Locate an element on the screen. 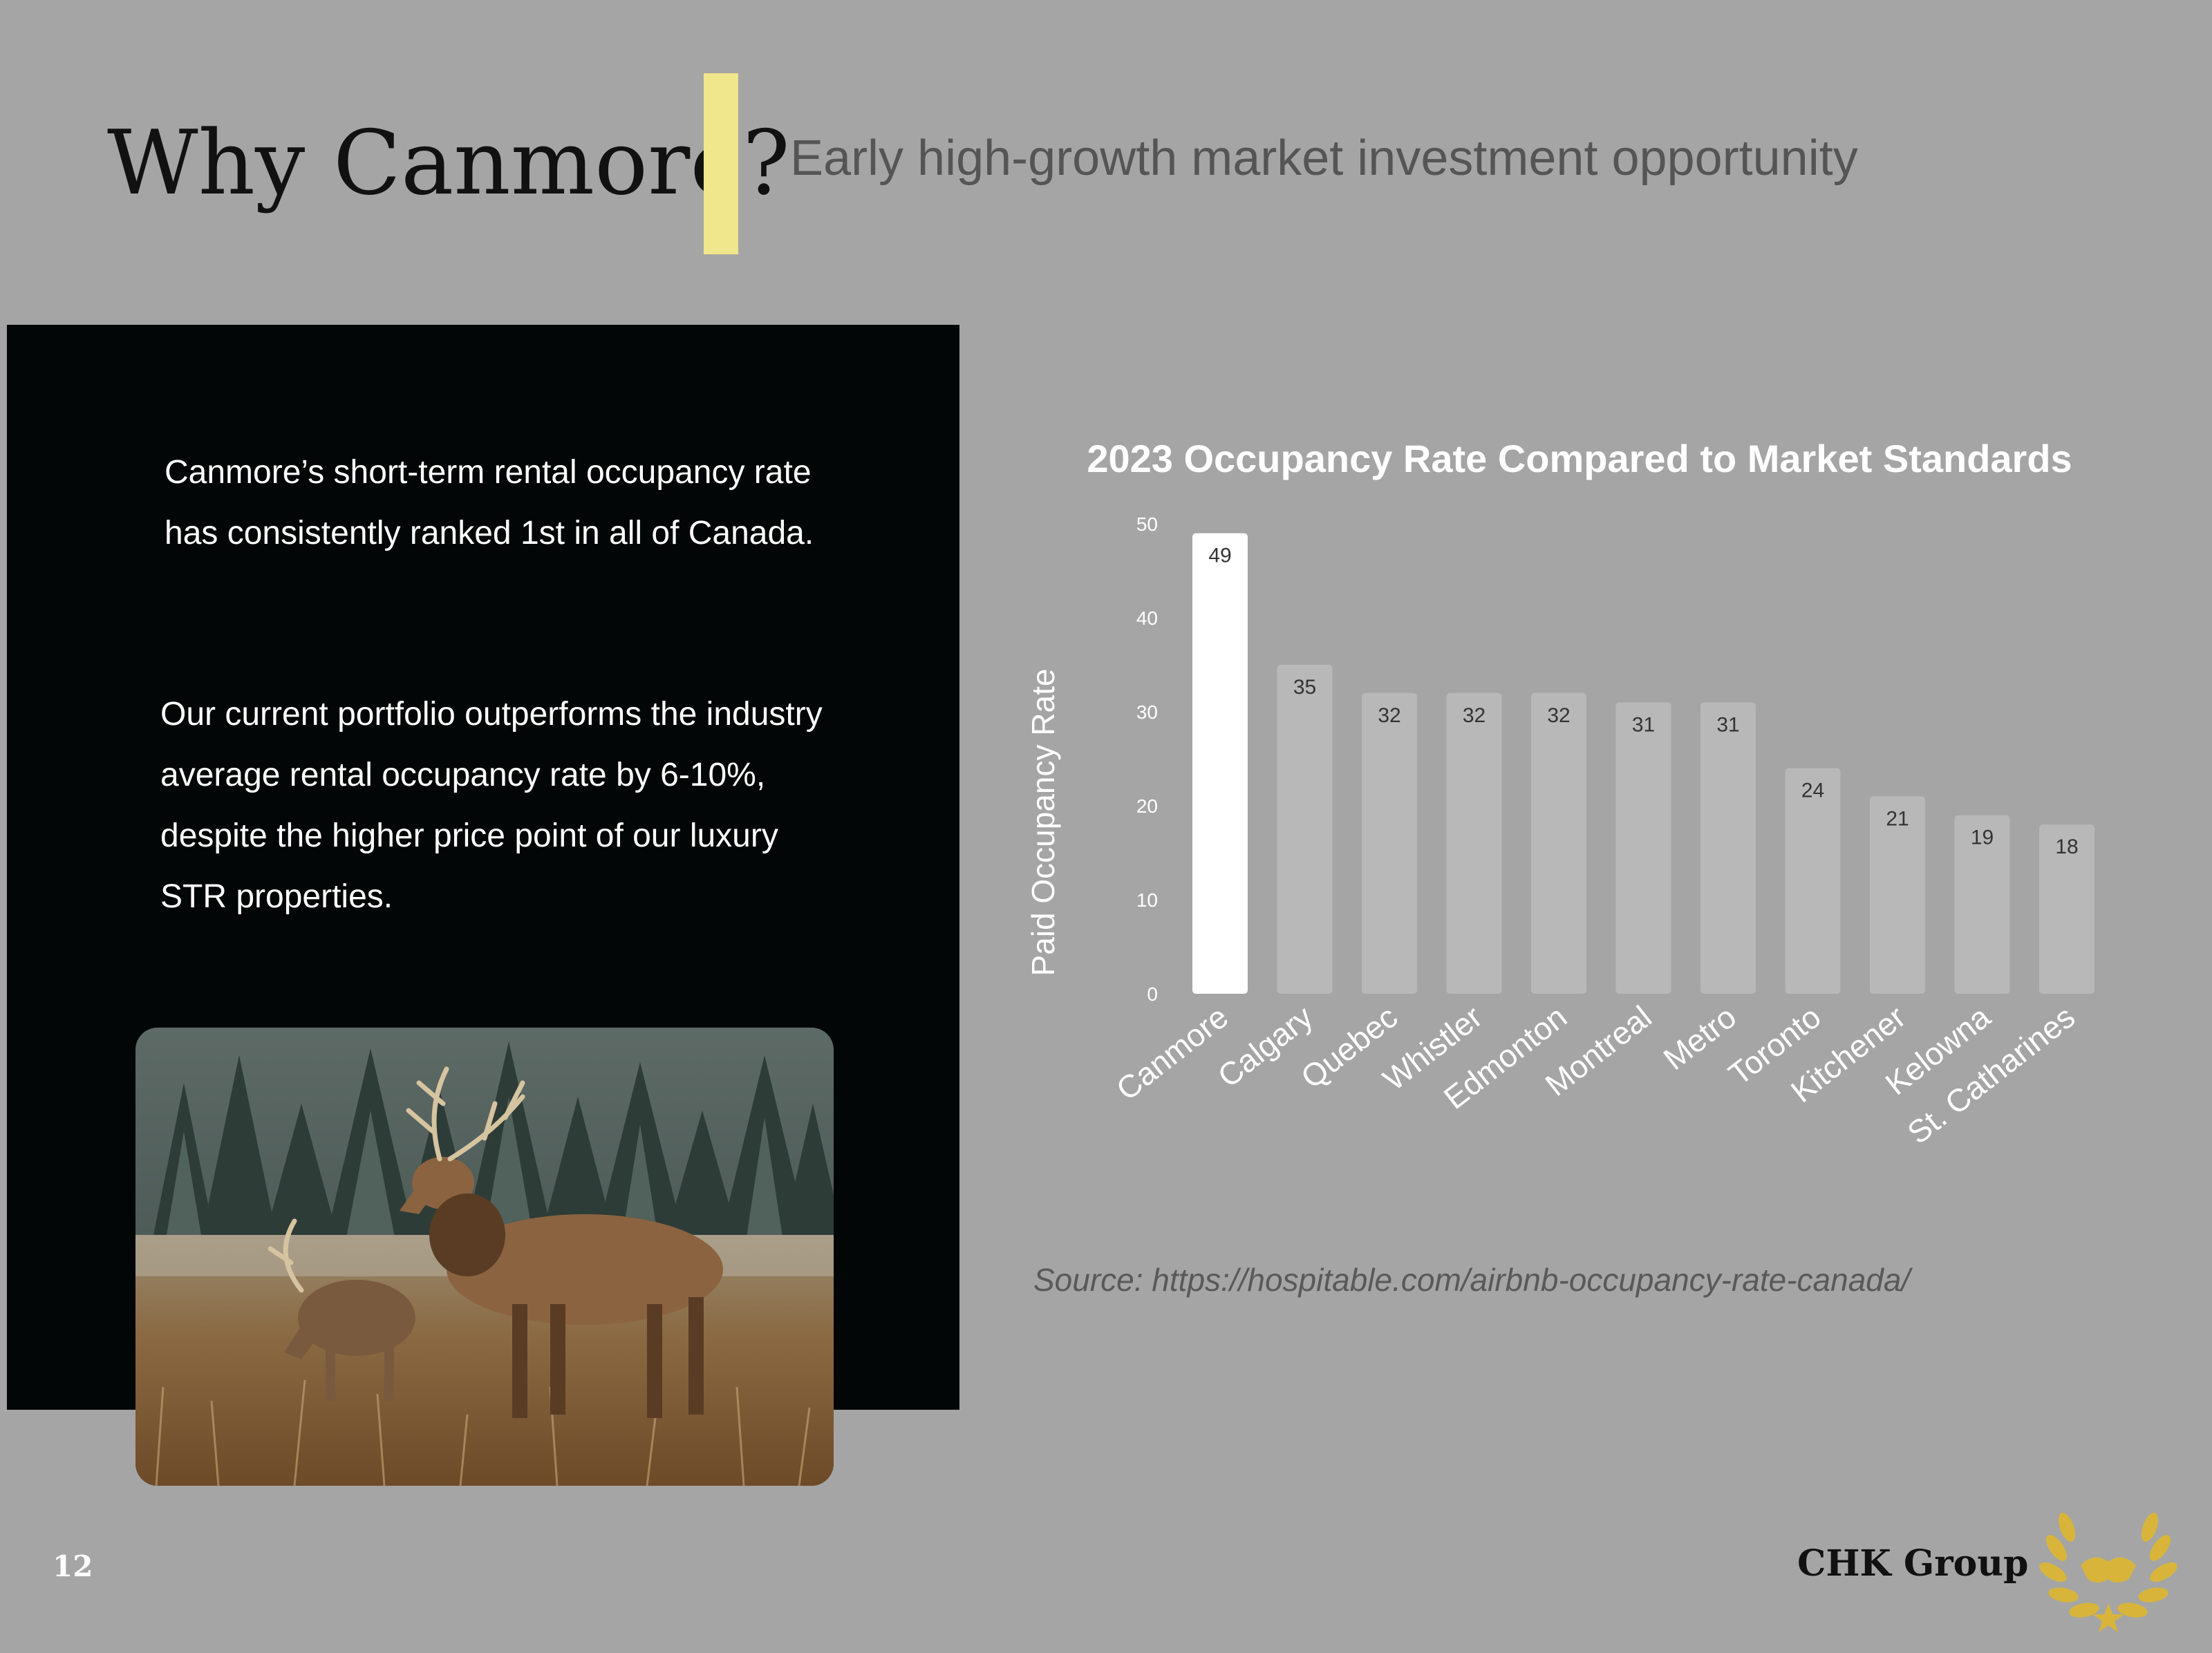 This screenshot has width=2212, height=1653. bar-kelowna is located at coordinates (1982, 904).